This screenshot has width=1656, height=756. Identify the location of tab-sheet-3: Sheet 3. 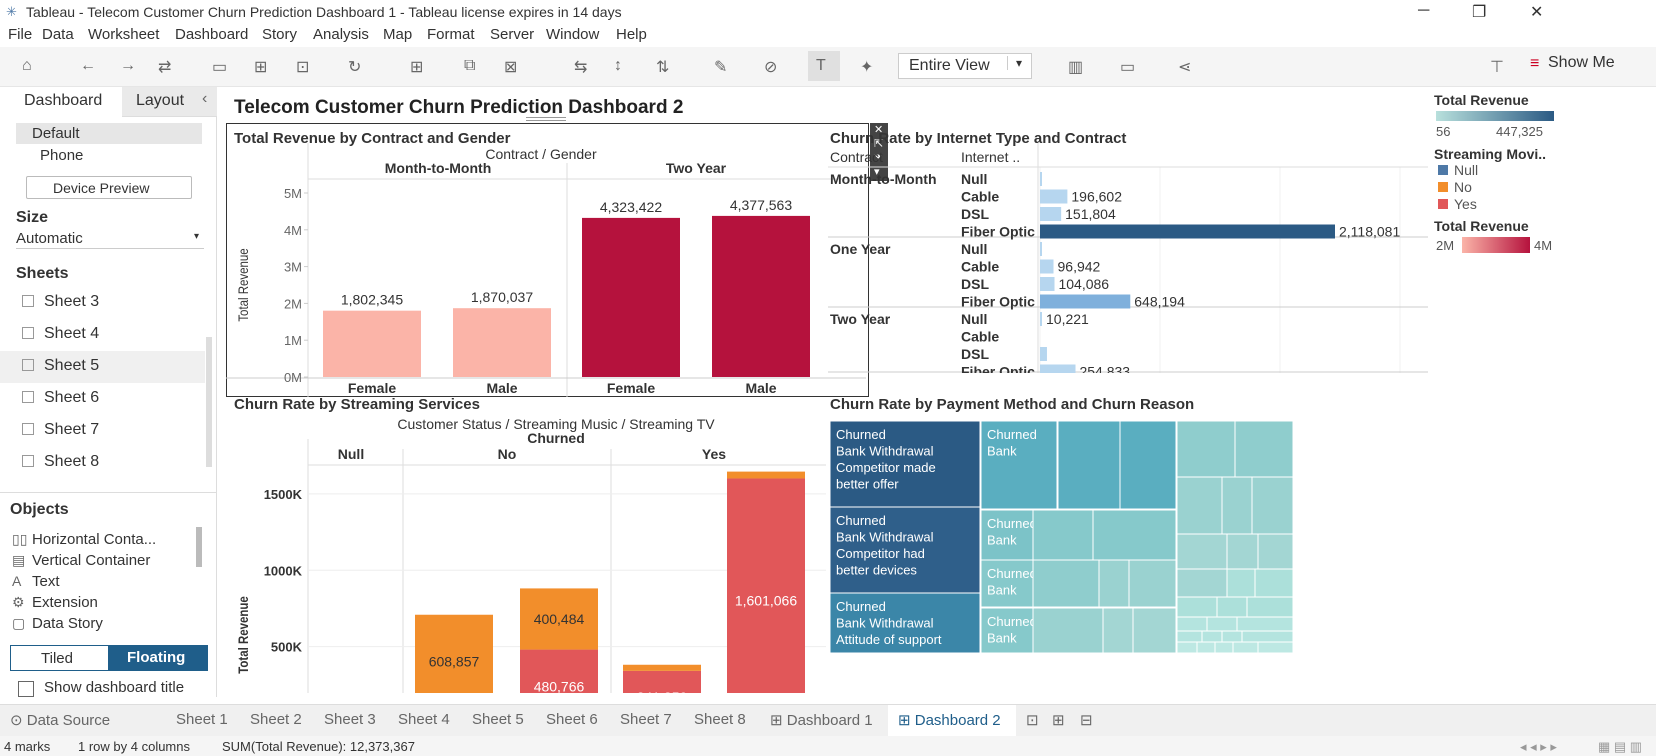
(350, 719).